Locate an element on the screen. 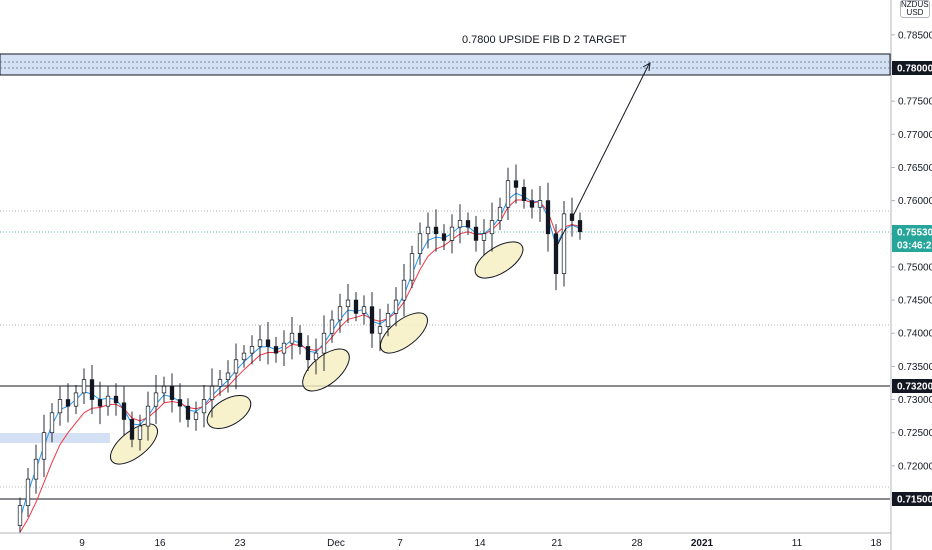  svg-text: 0.78000 is located at coordinates (914, 69).